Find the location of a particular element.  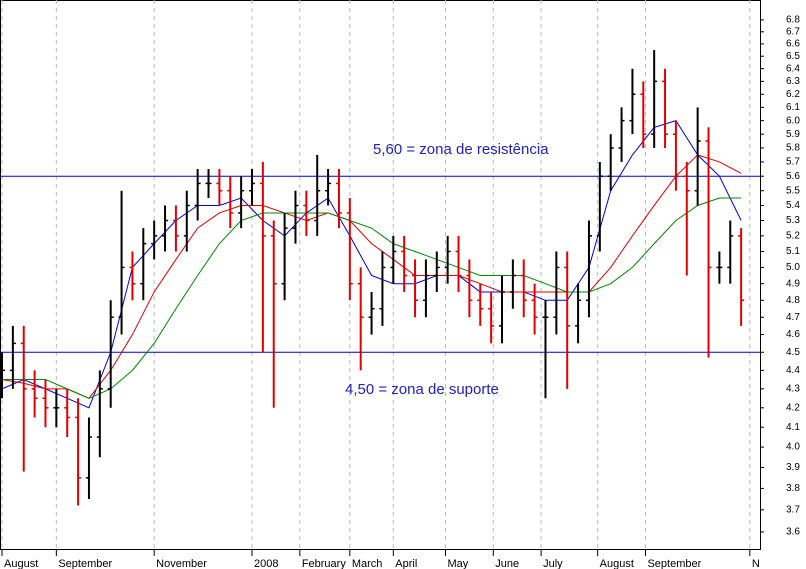

y-tick-label: 4.1 is located at coordinates (793, 427).